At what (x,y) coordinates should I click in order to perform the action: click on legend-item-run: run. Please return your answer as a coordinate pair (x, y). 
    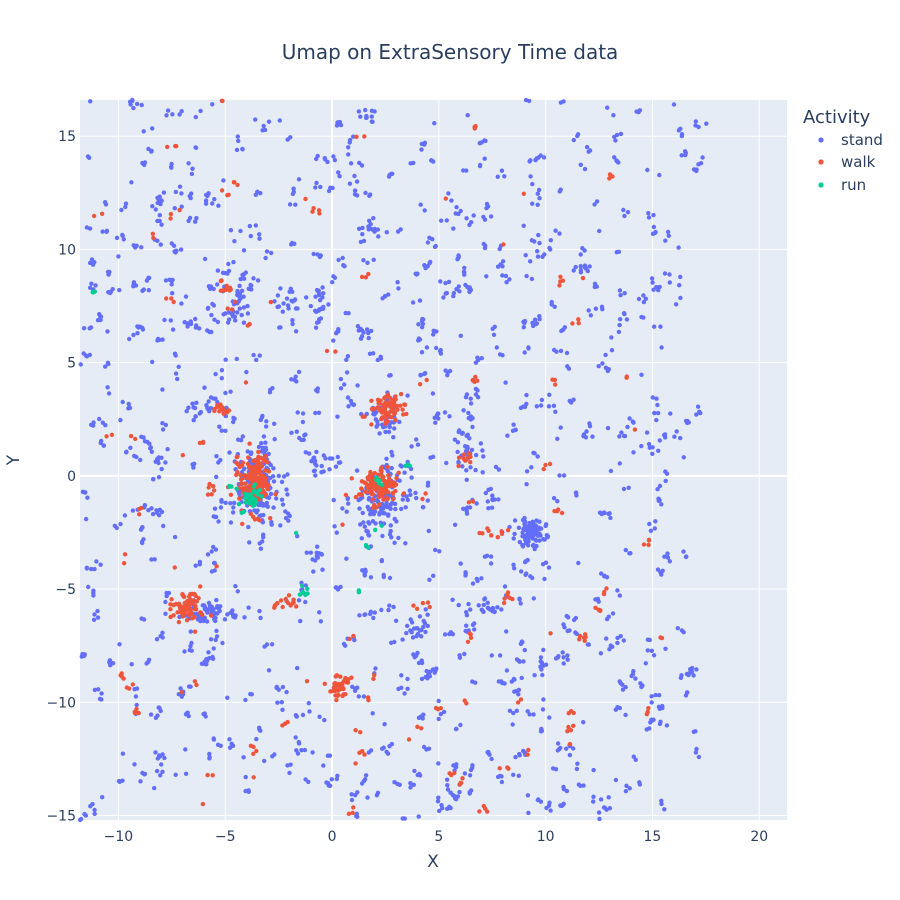
    Looking at the image, I should click on (842, 185).